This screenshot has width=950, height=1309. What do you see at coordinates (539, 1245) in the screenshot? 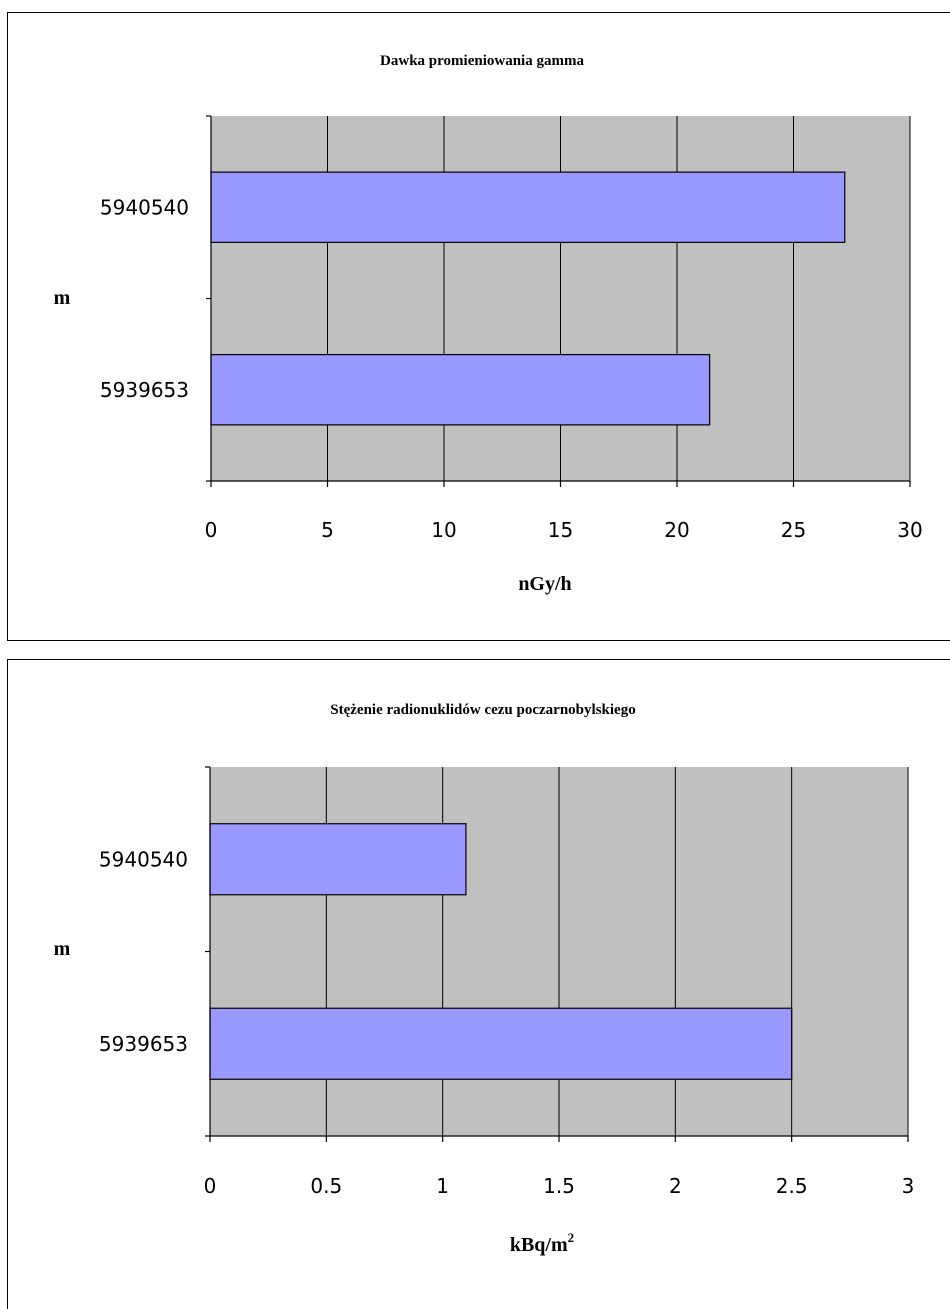
I see `x-axis-title-base: kBq/m` at bounding box center [539, 1245].